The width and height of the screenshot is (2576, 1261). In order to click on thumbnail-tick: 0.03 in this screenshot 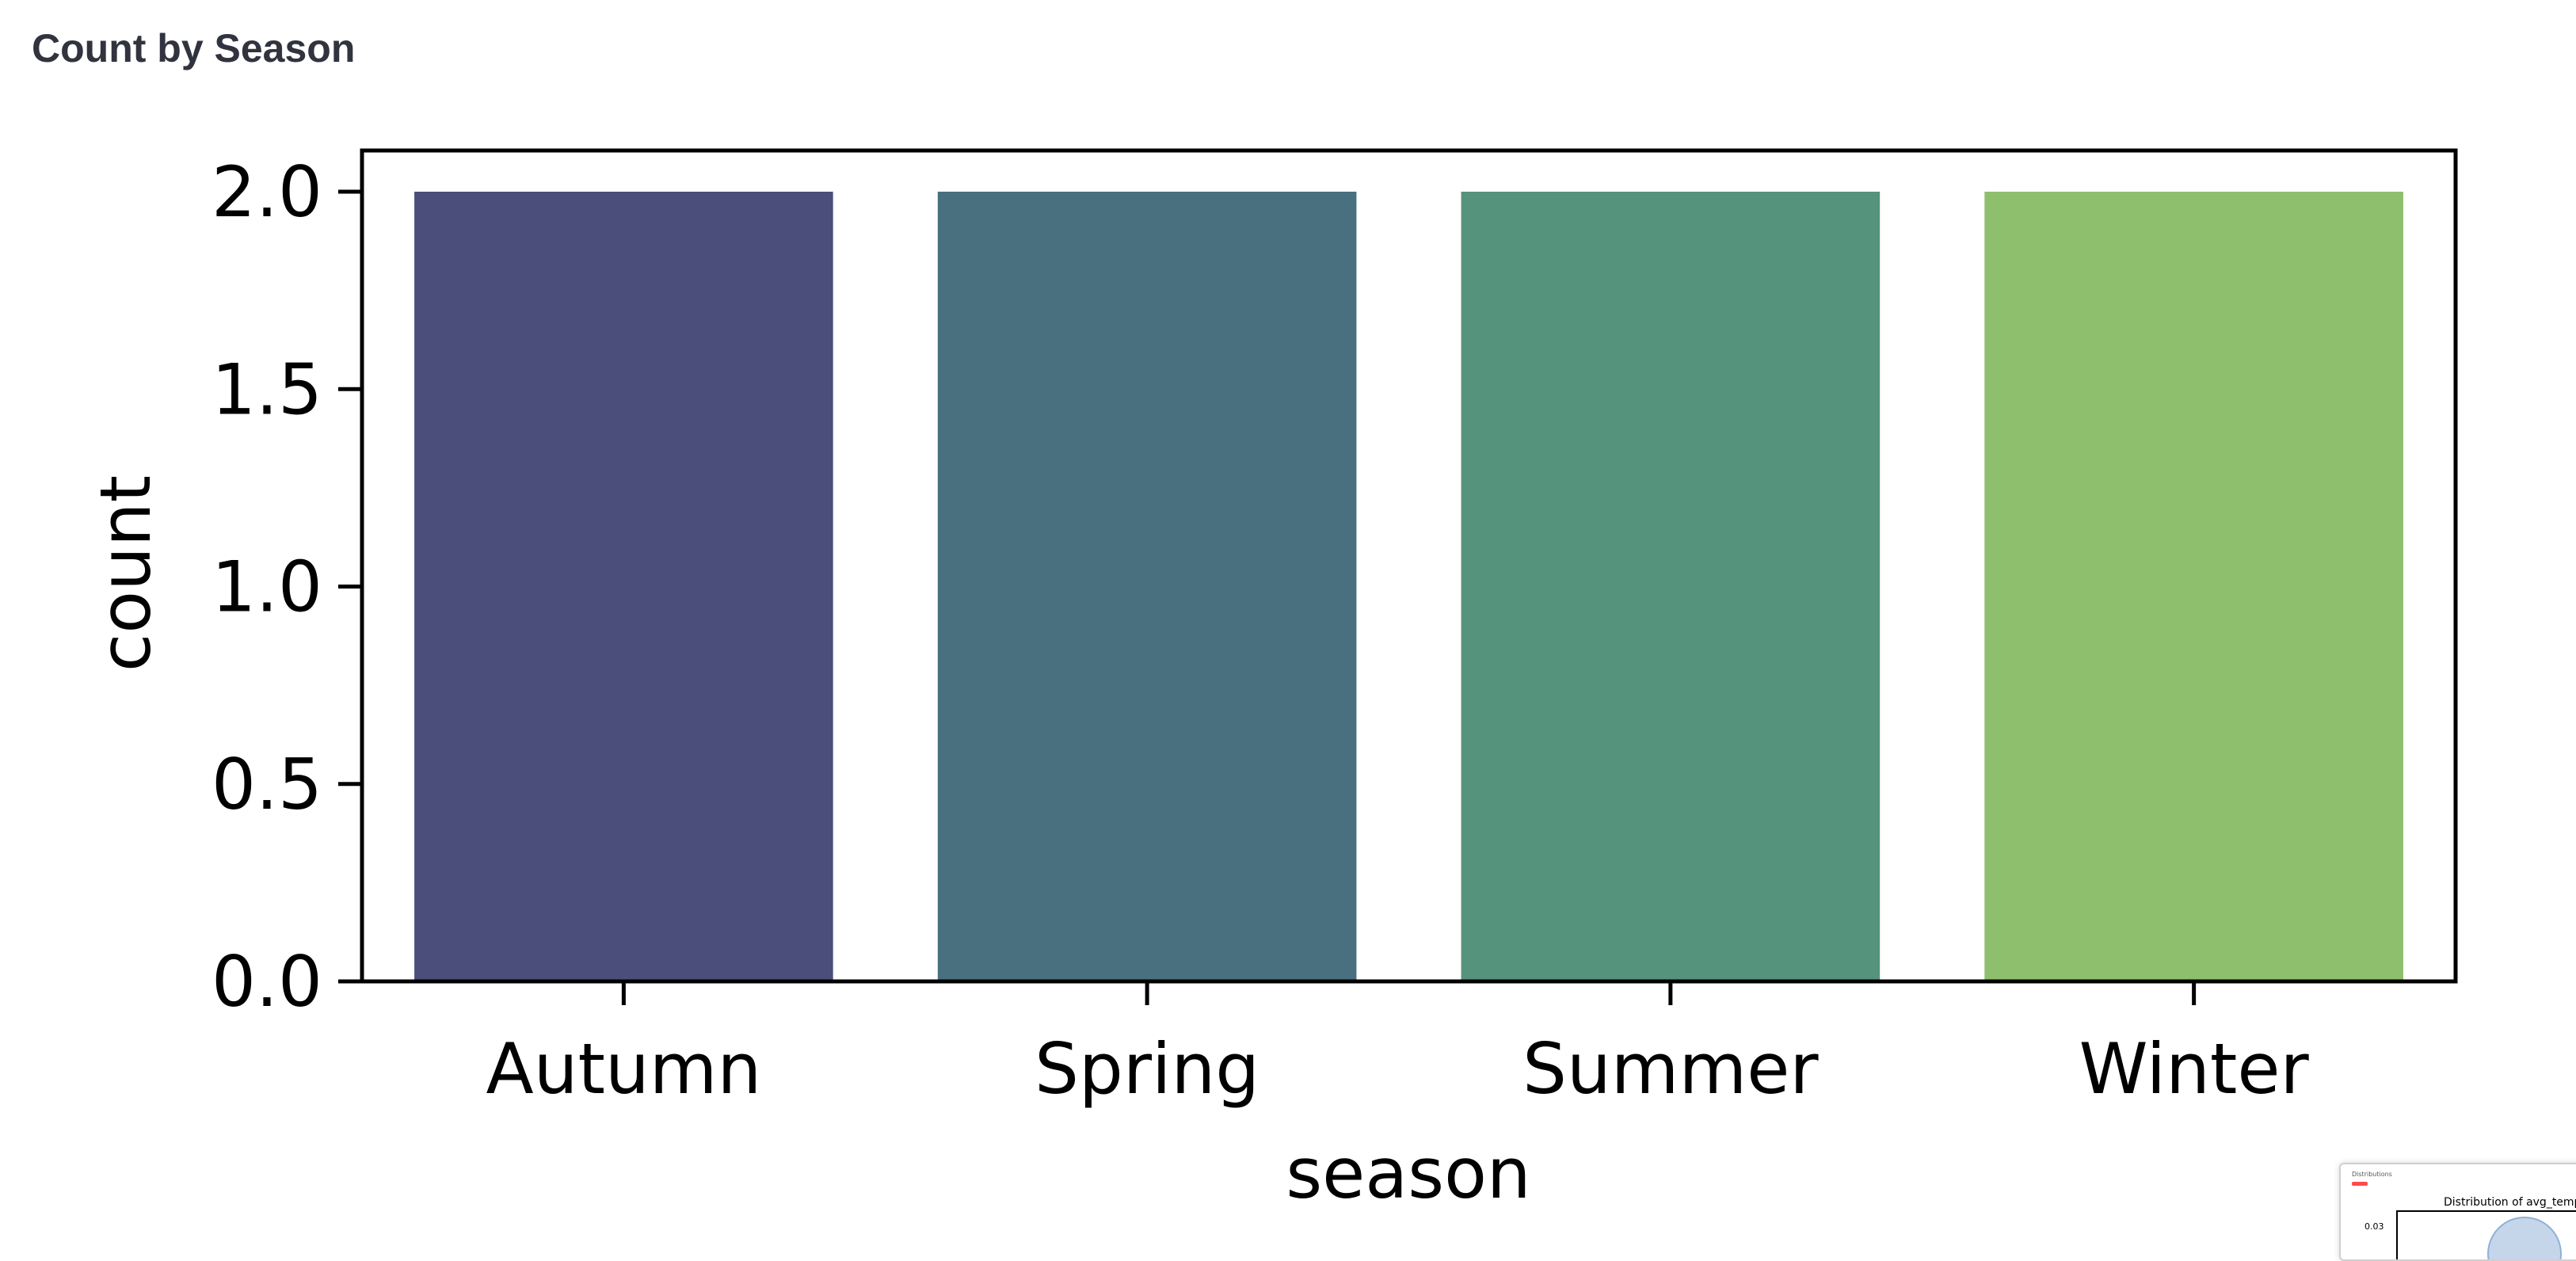, I will do `click(2374, 1226)`.